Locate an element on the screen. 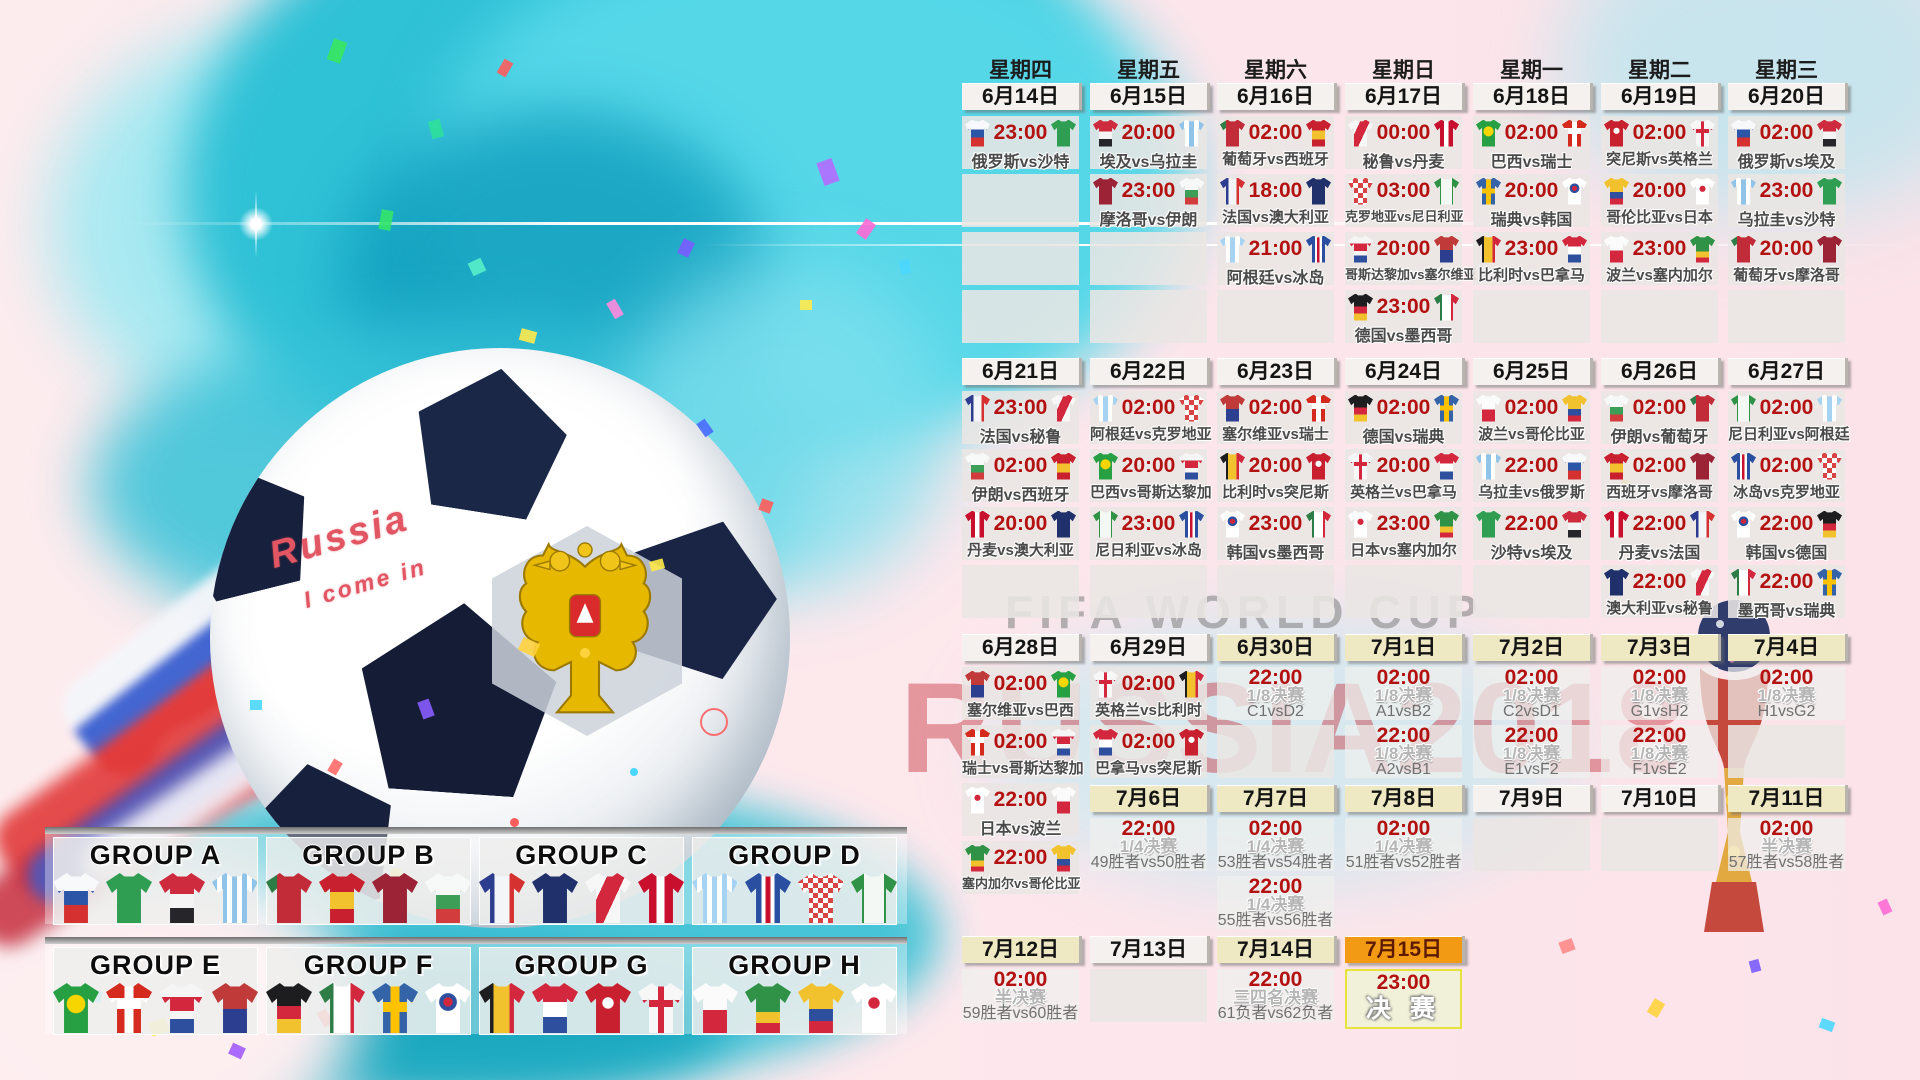 The width and height of the screenshot is (1920, 1080). sparkle-ring is located at coordinates (714, 722).